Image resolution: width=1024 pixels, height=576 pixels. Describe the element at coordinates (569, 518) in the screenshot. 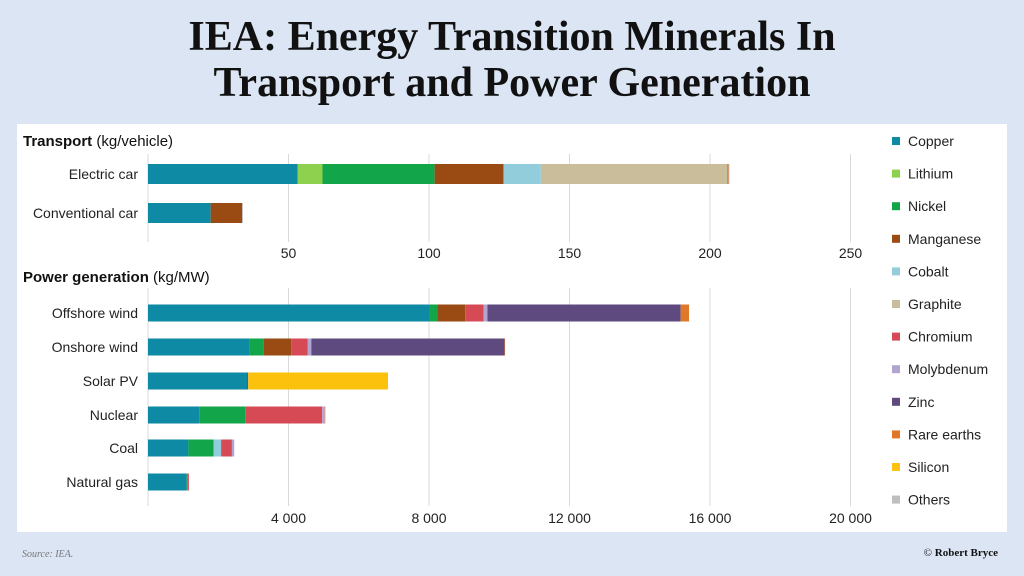

I see `power-x-tick-label: 12 000` at that location.